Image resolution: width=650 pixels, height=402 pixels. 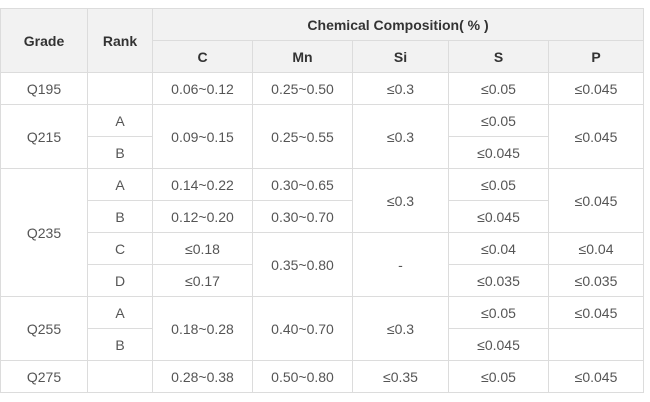 I want to click on table-cell: 0.14~0.22, so click(x=202, y=184).